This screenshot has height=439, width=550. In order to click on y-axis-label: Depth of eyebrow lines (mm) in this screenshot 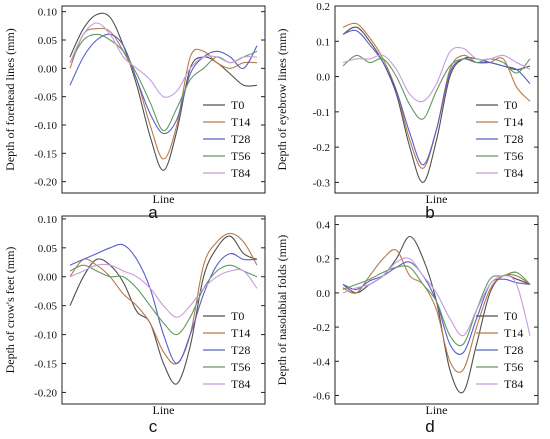, I will do `click(282, 100)`.